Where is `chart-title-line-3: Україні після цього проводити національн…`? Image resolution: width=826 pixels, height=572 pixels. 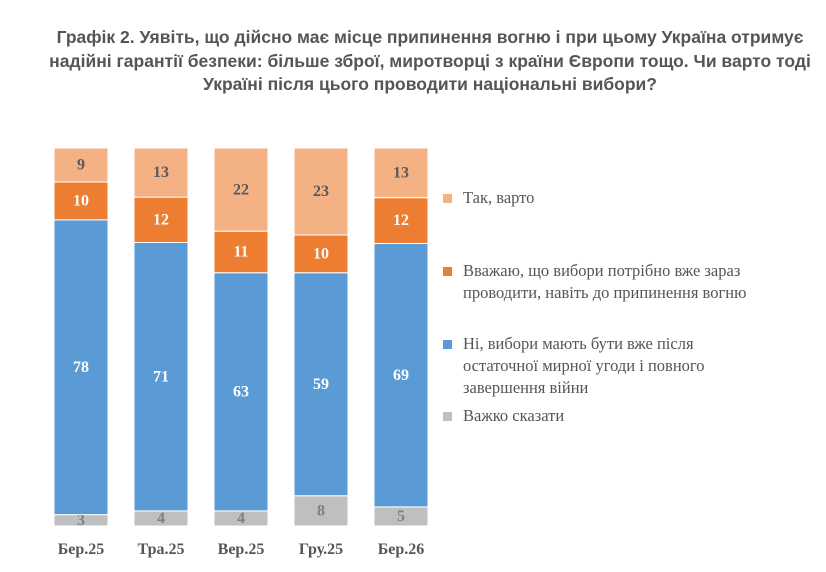 chart-title-line-3: Україні після цього проводити національн… is located at coordinates (430, 84).